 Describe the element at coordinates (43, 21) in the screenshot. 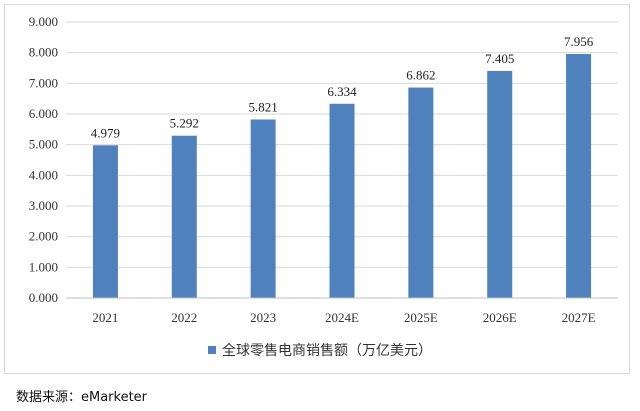

I see `y-tick-label: 9.000` at that location.